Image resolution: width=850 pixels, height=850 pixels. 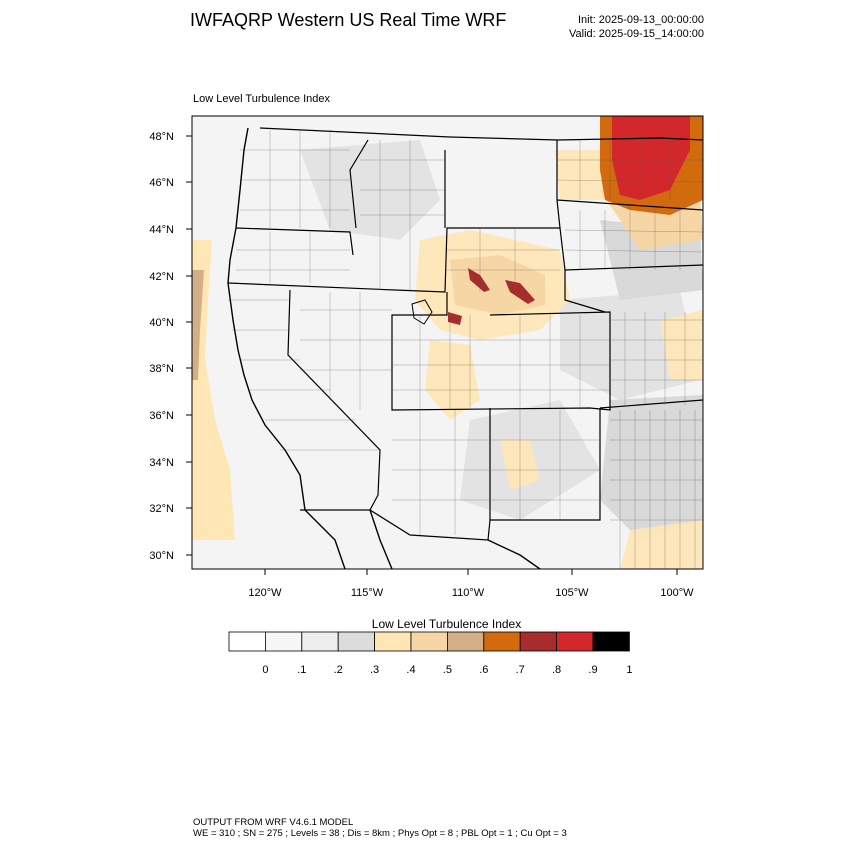 I want to click on lat-label-32: 32°N, so click(x=161, y=509).